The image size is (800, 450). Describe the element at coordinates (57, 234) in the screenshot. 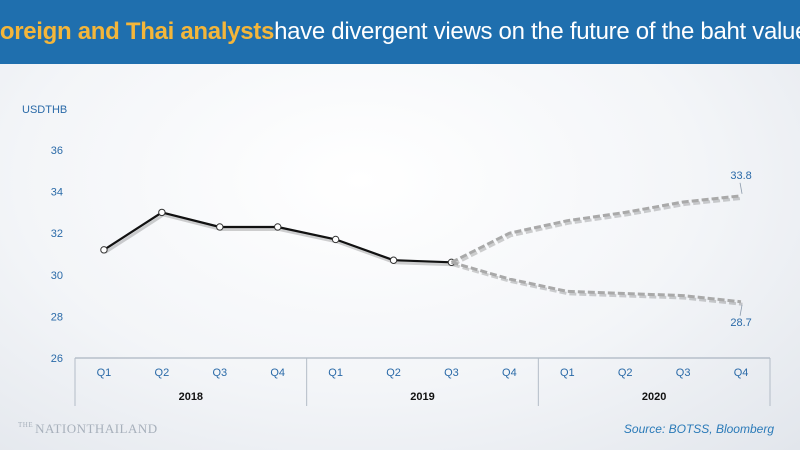

I see `y-tick-label: 32` at that location.